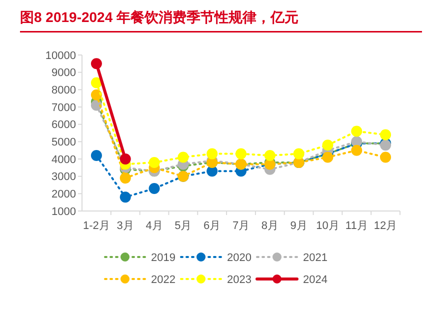 Image resolution: width=425 pixels, height=327 pixels. What do you see at coordinates (183, 226) in the screenshot?
I see `x-tick-label: 5月` at bounding box center [183, 226].